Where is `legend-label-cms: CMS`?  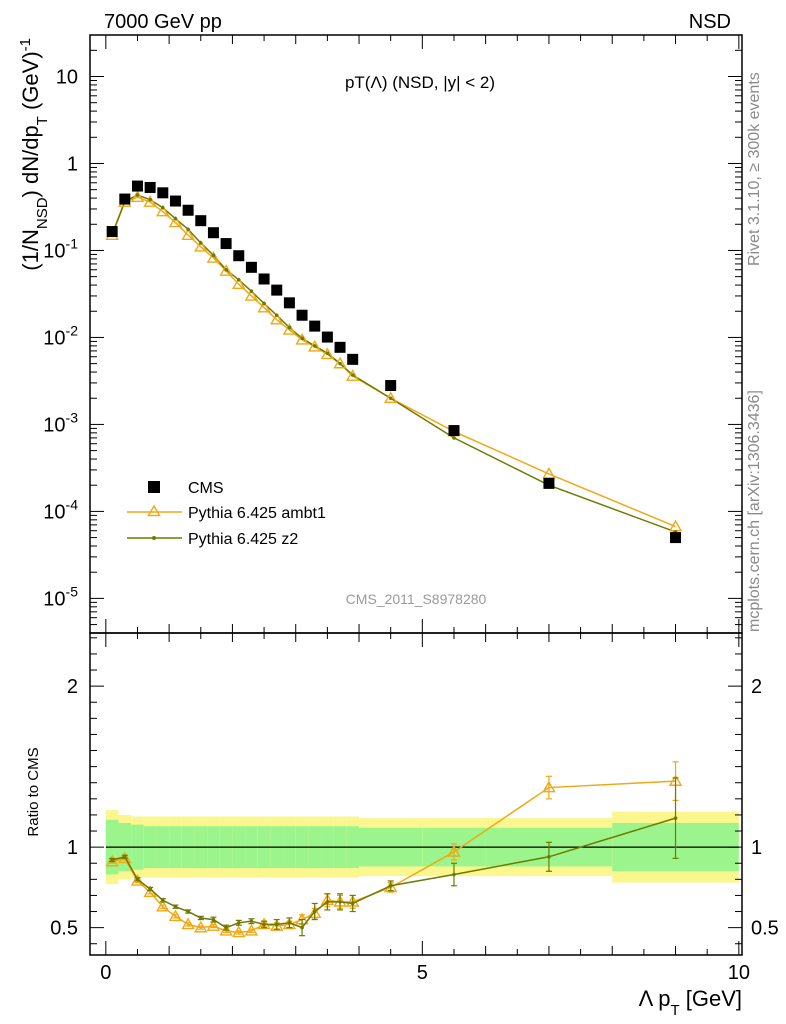
legend-label-cms: CMS is located at coordinates (206, 488).